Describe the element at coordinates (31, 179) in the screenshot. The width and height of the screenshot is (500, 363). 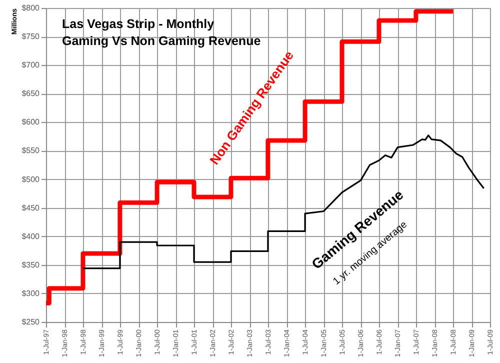
I see `y-tick-label: $500` at that location.